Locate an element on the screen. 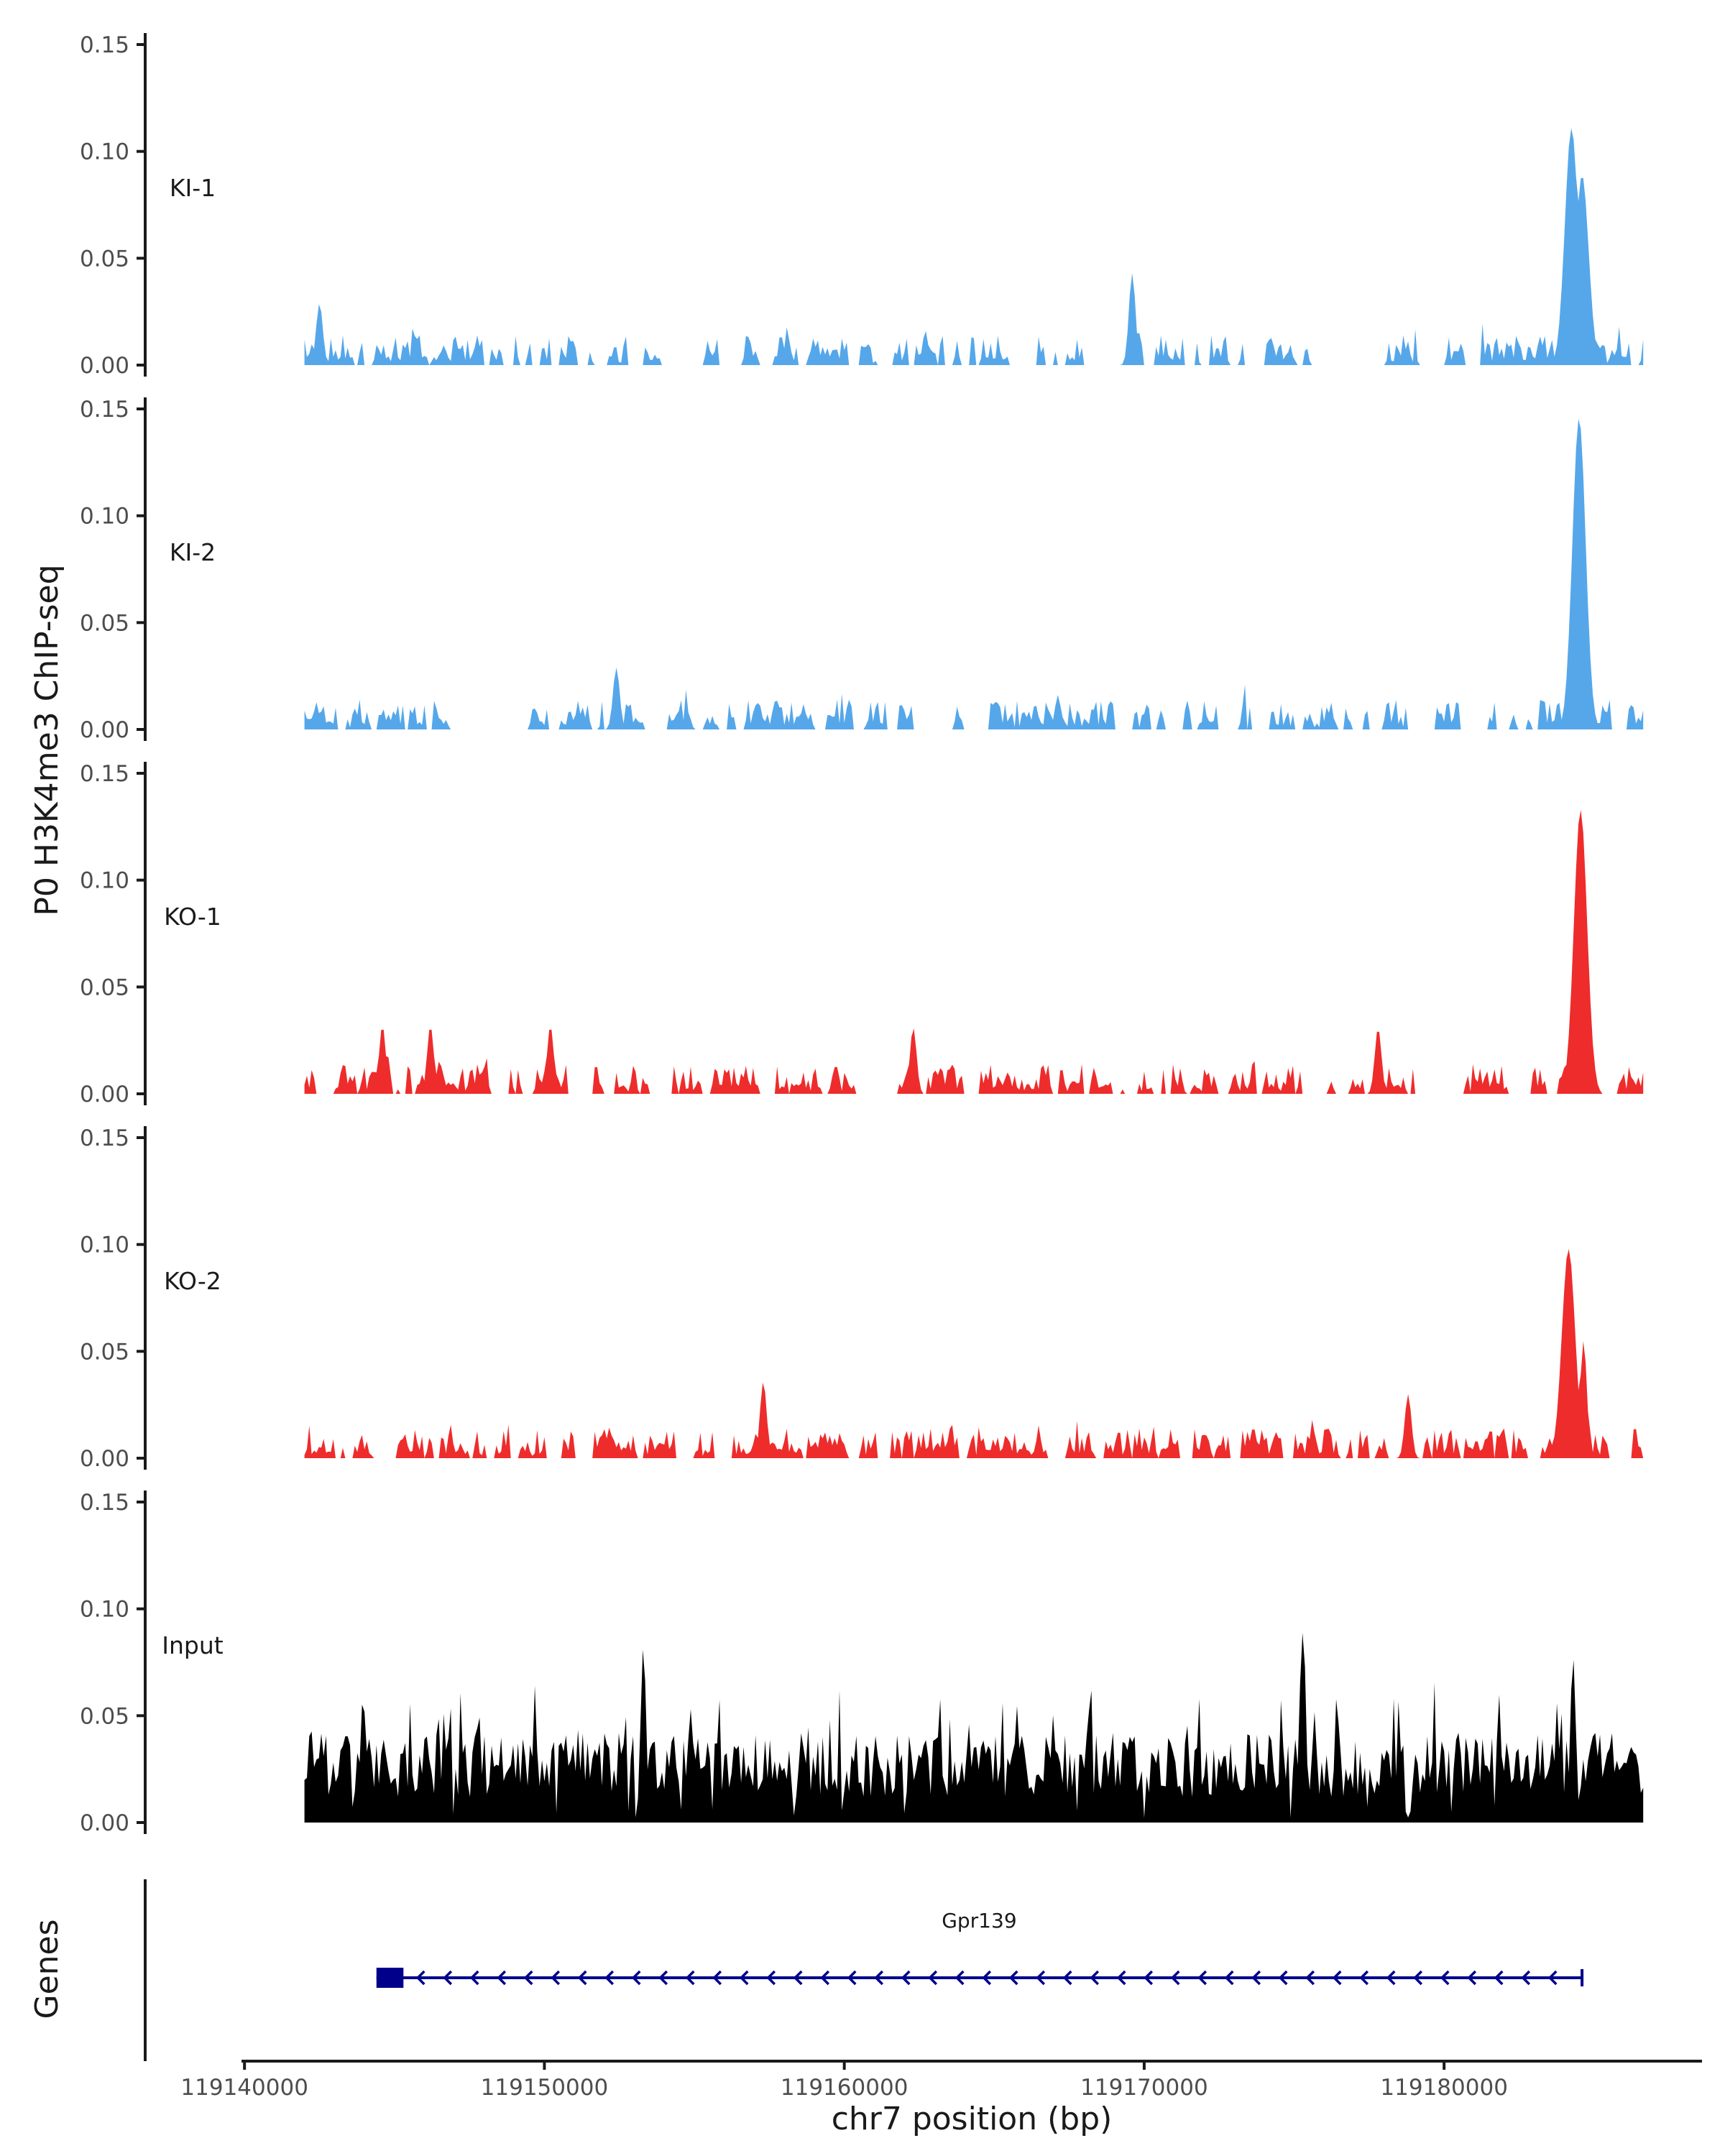 The image size is (1725, 2156). genes-panel-title: Genes is located at coordinates (47, 1969).